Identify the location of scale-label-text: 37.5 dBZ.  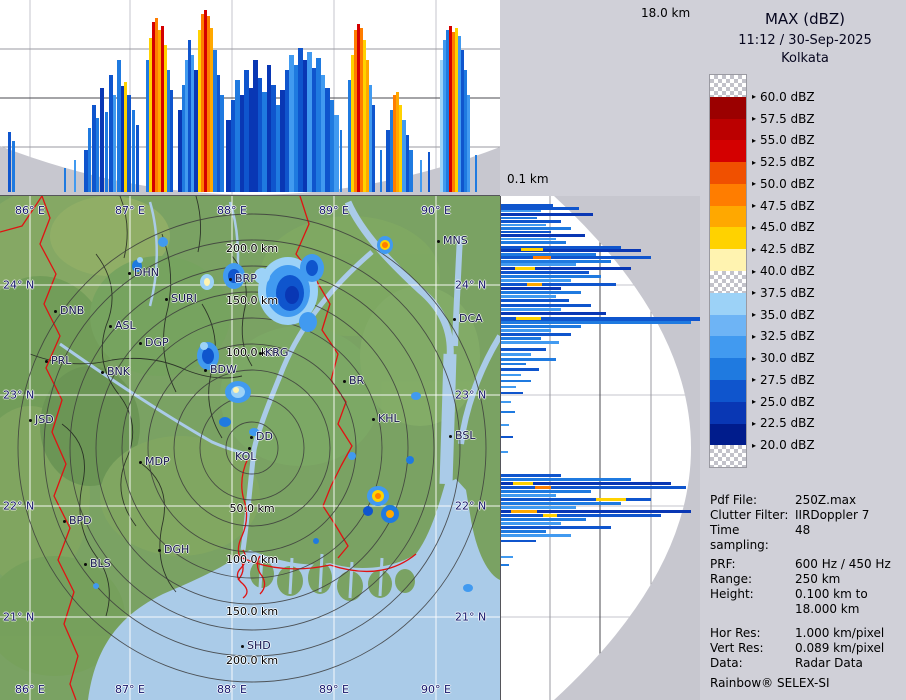
(787, 292).